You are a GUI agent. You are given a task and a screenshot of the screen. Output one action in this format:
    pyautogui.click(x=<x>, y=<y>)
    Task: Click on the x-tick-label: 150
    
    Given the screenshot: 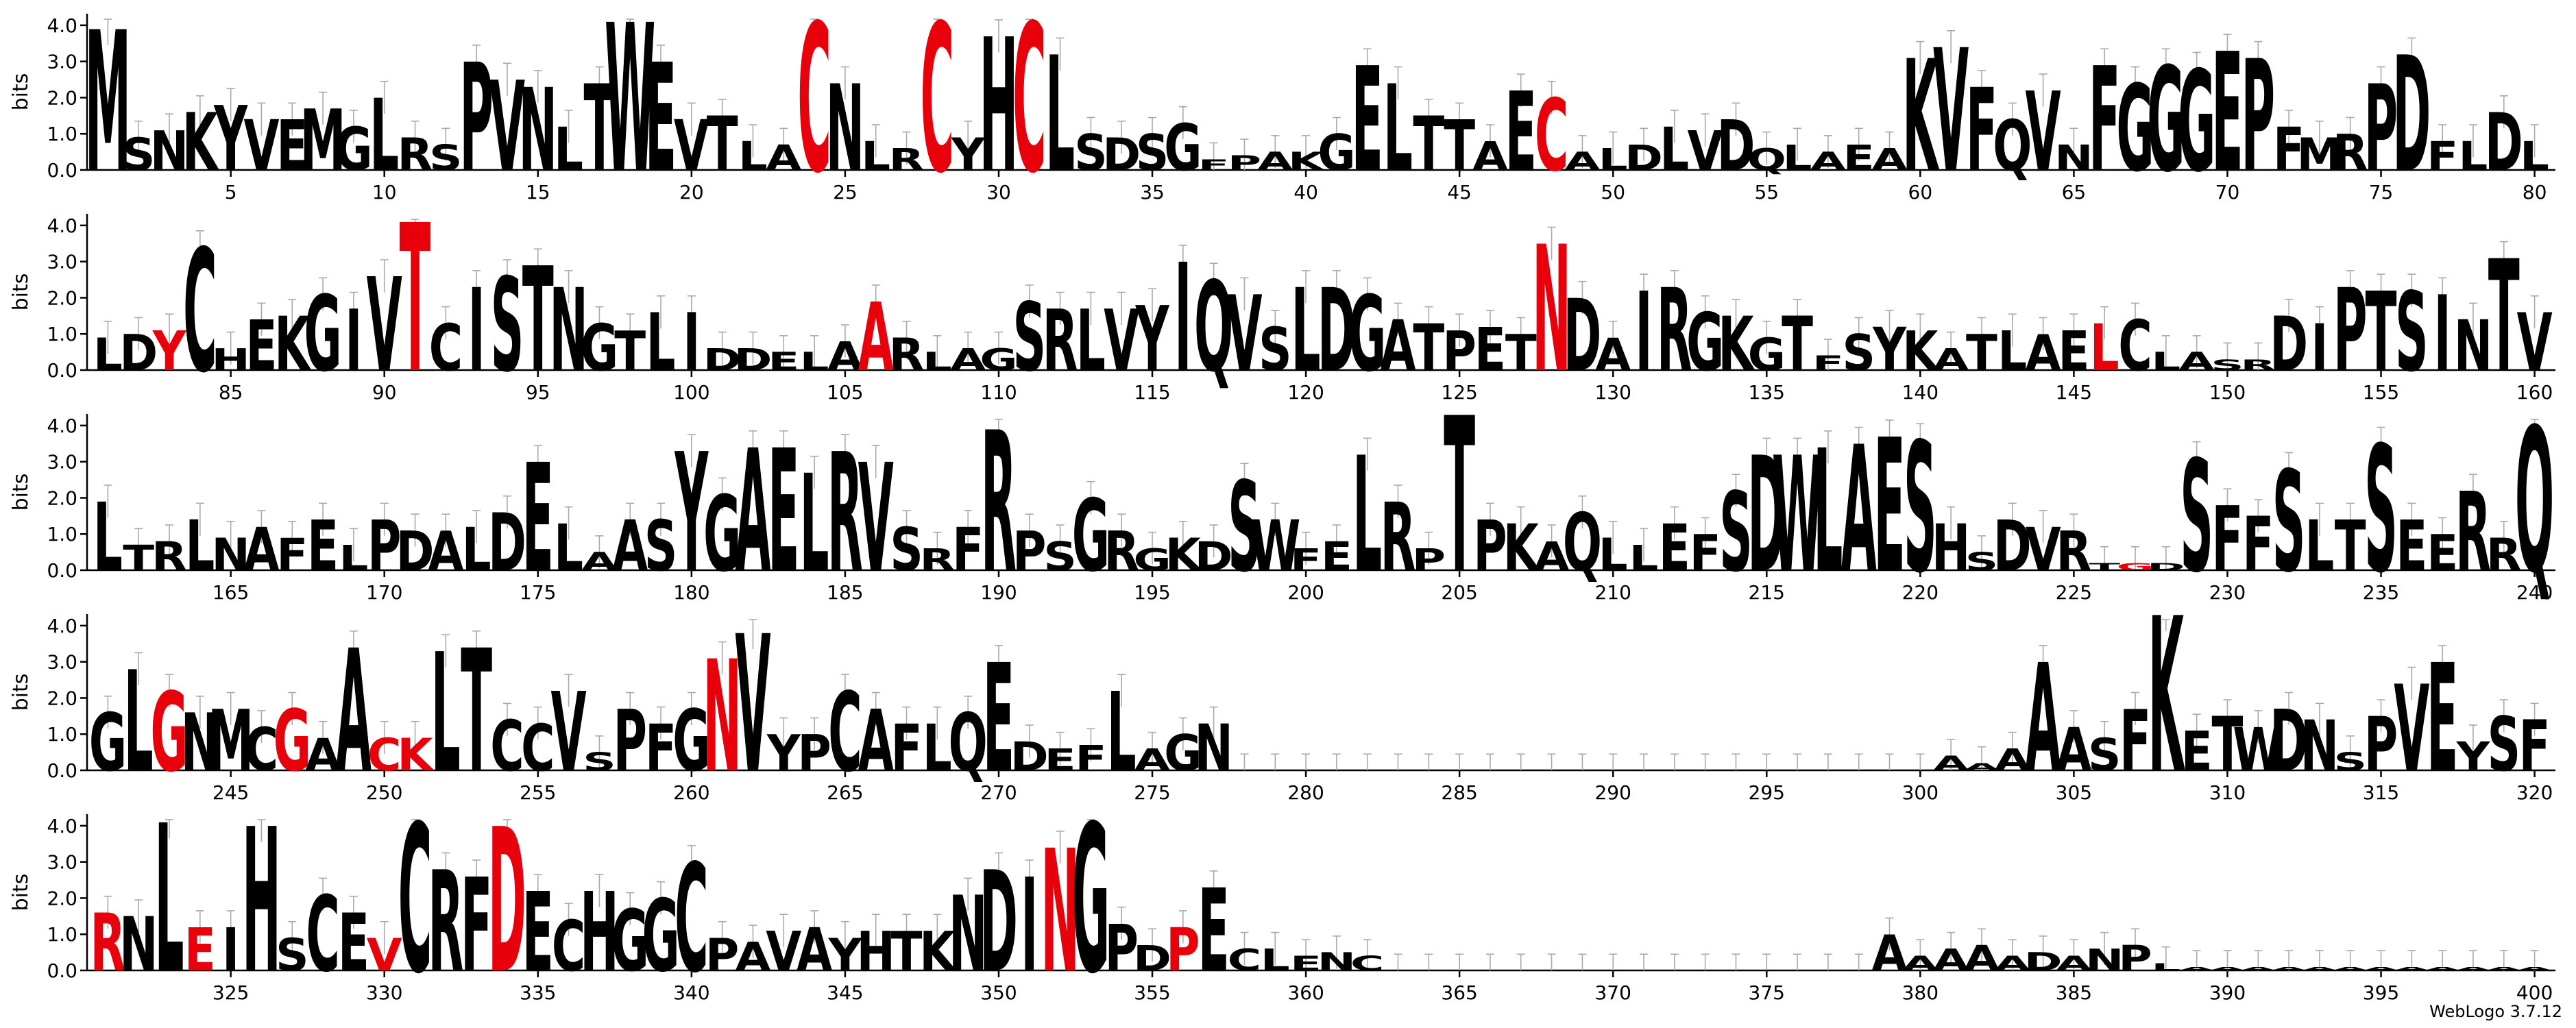 What is the action you would take?
    pyautogui.click(x=2227, y=392)
    